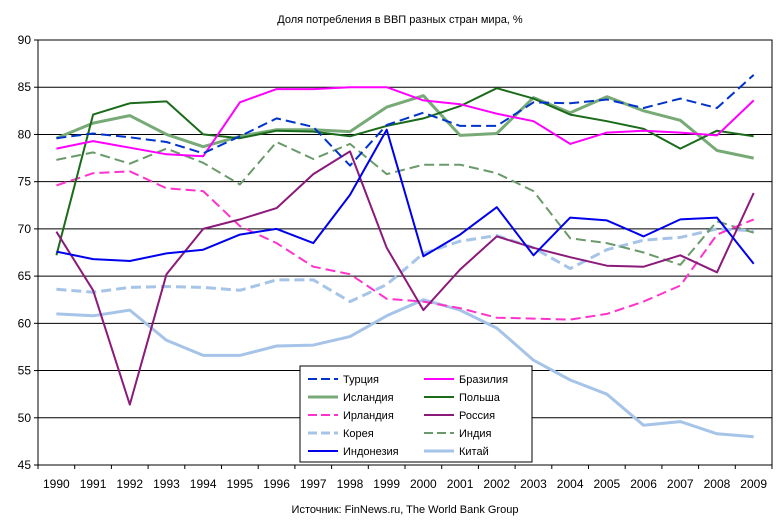 This screenshot has height=528, width=780. What do you see at coordinates (753, 484) in the screenshot?
I see `x-tick-label: 2009` at bounding box center [753, 484].